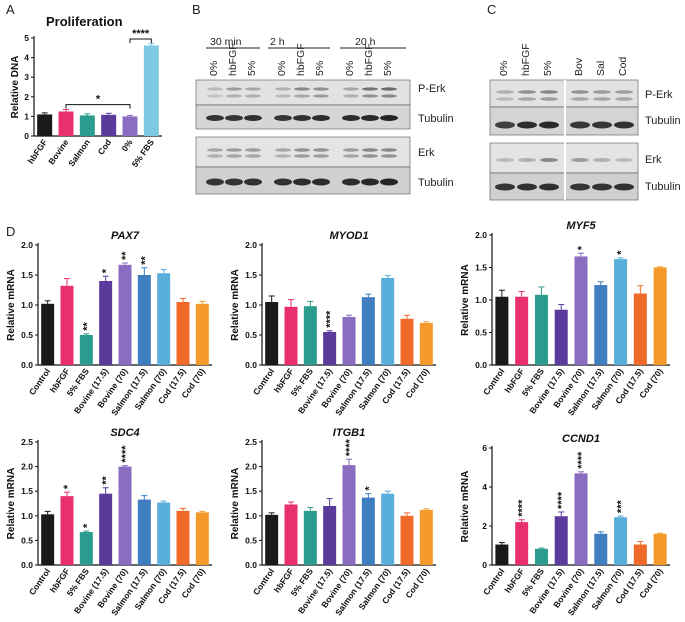 The height and width of the screenshot is (622, 685). I want to click on y-tick-label: 1.0, so click(27, 305).